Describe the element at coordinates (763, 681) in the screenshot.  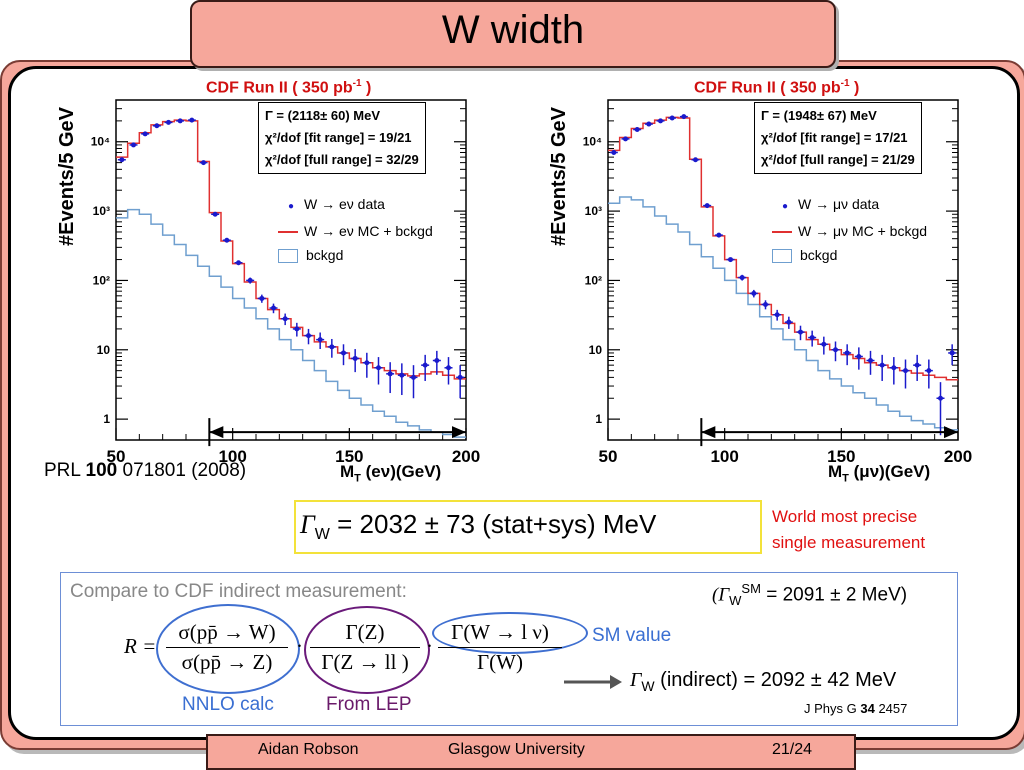
I see `indirect-result: ΓW (indirect) = 2092 ± 42 MeV` at that location.